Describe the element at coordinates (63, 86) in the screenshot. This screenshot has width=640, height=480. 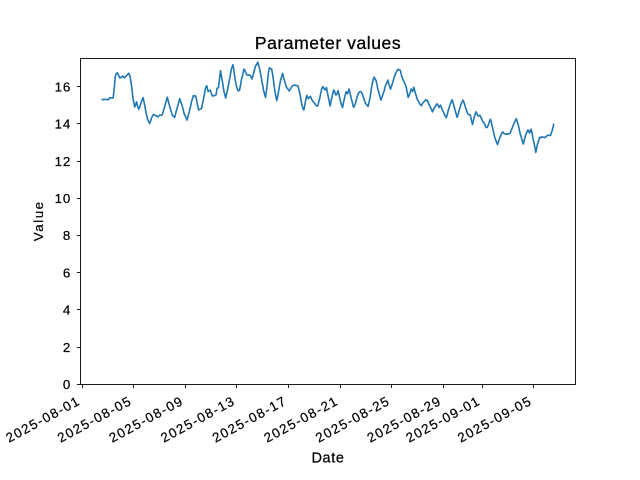
I see `svg-text: 16` at that location.